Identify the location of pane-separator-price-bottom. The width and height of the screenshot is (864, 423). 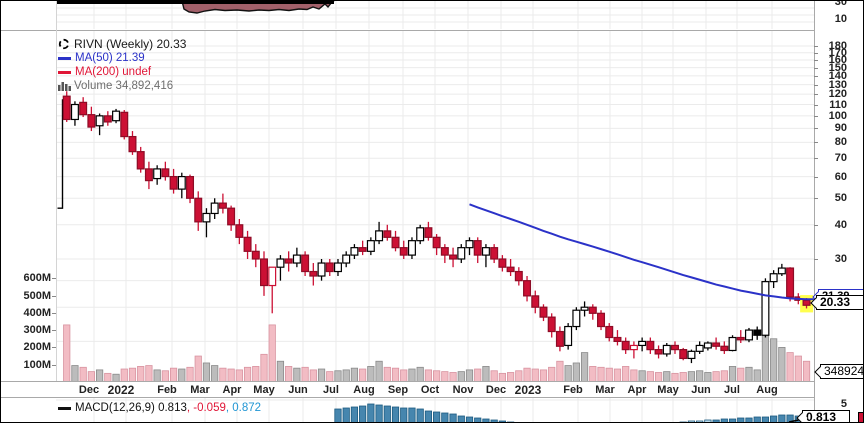
(407, 381).